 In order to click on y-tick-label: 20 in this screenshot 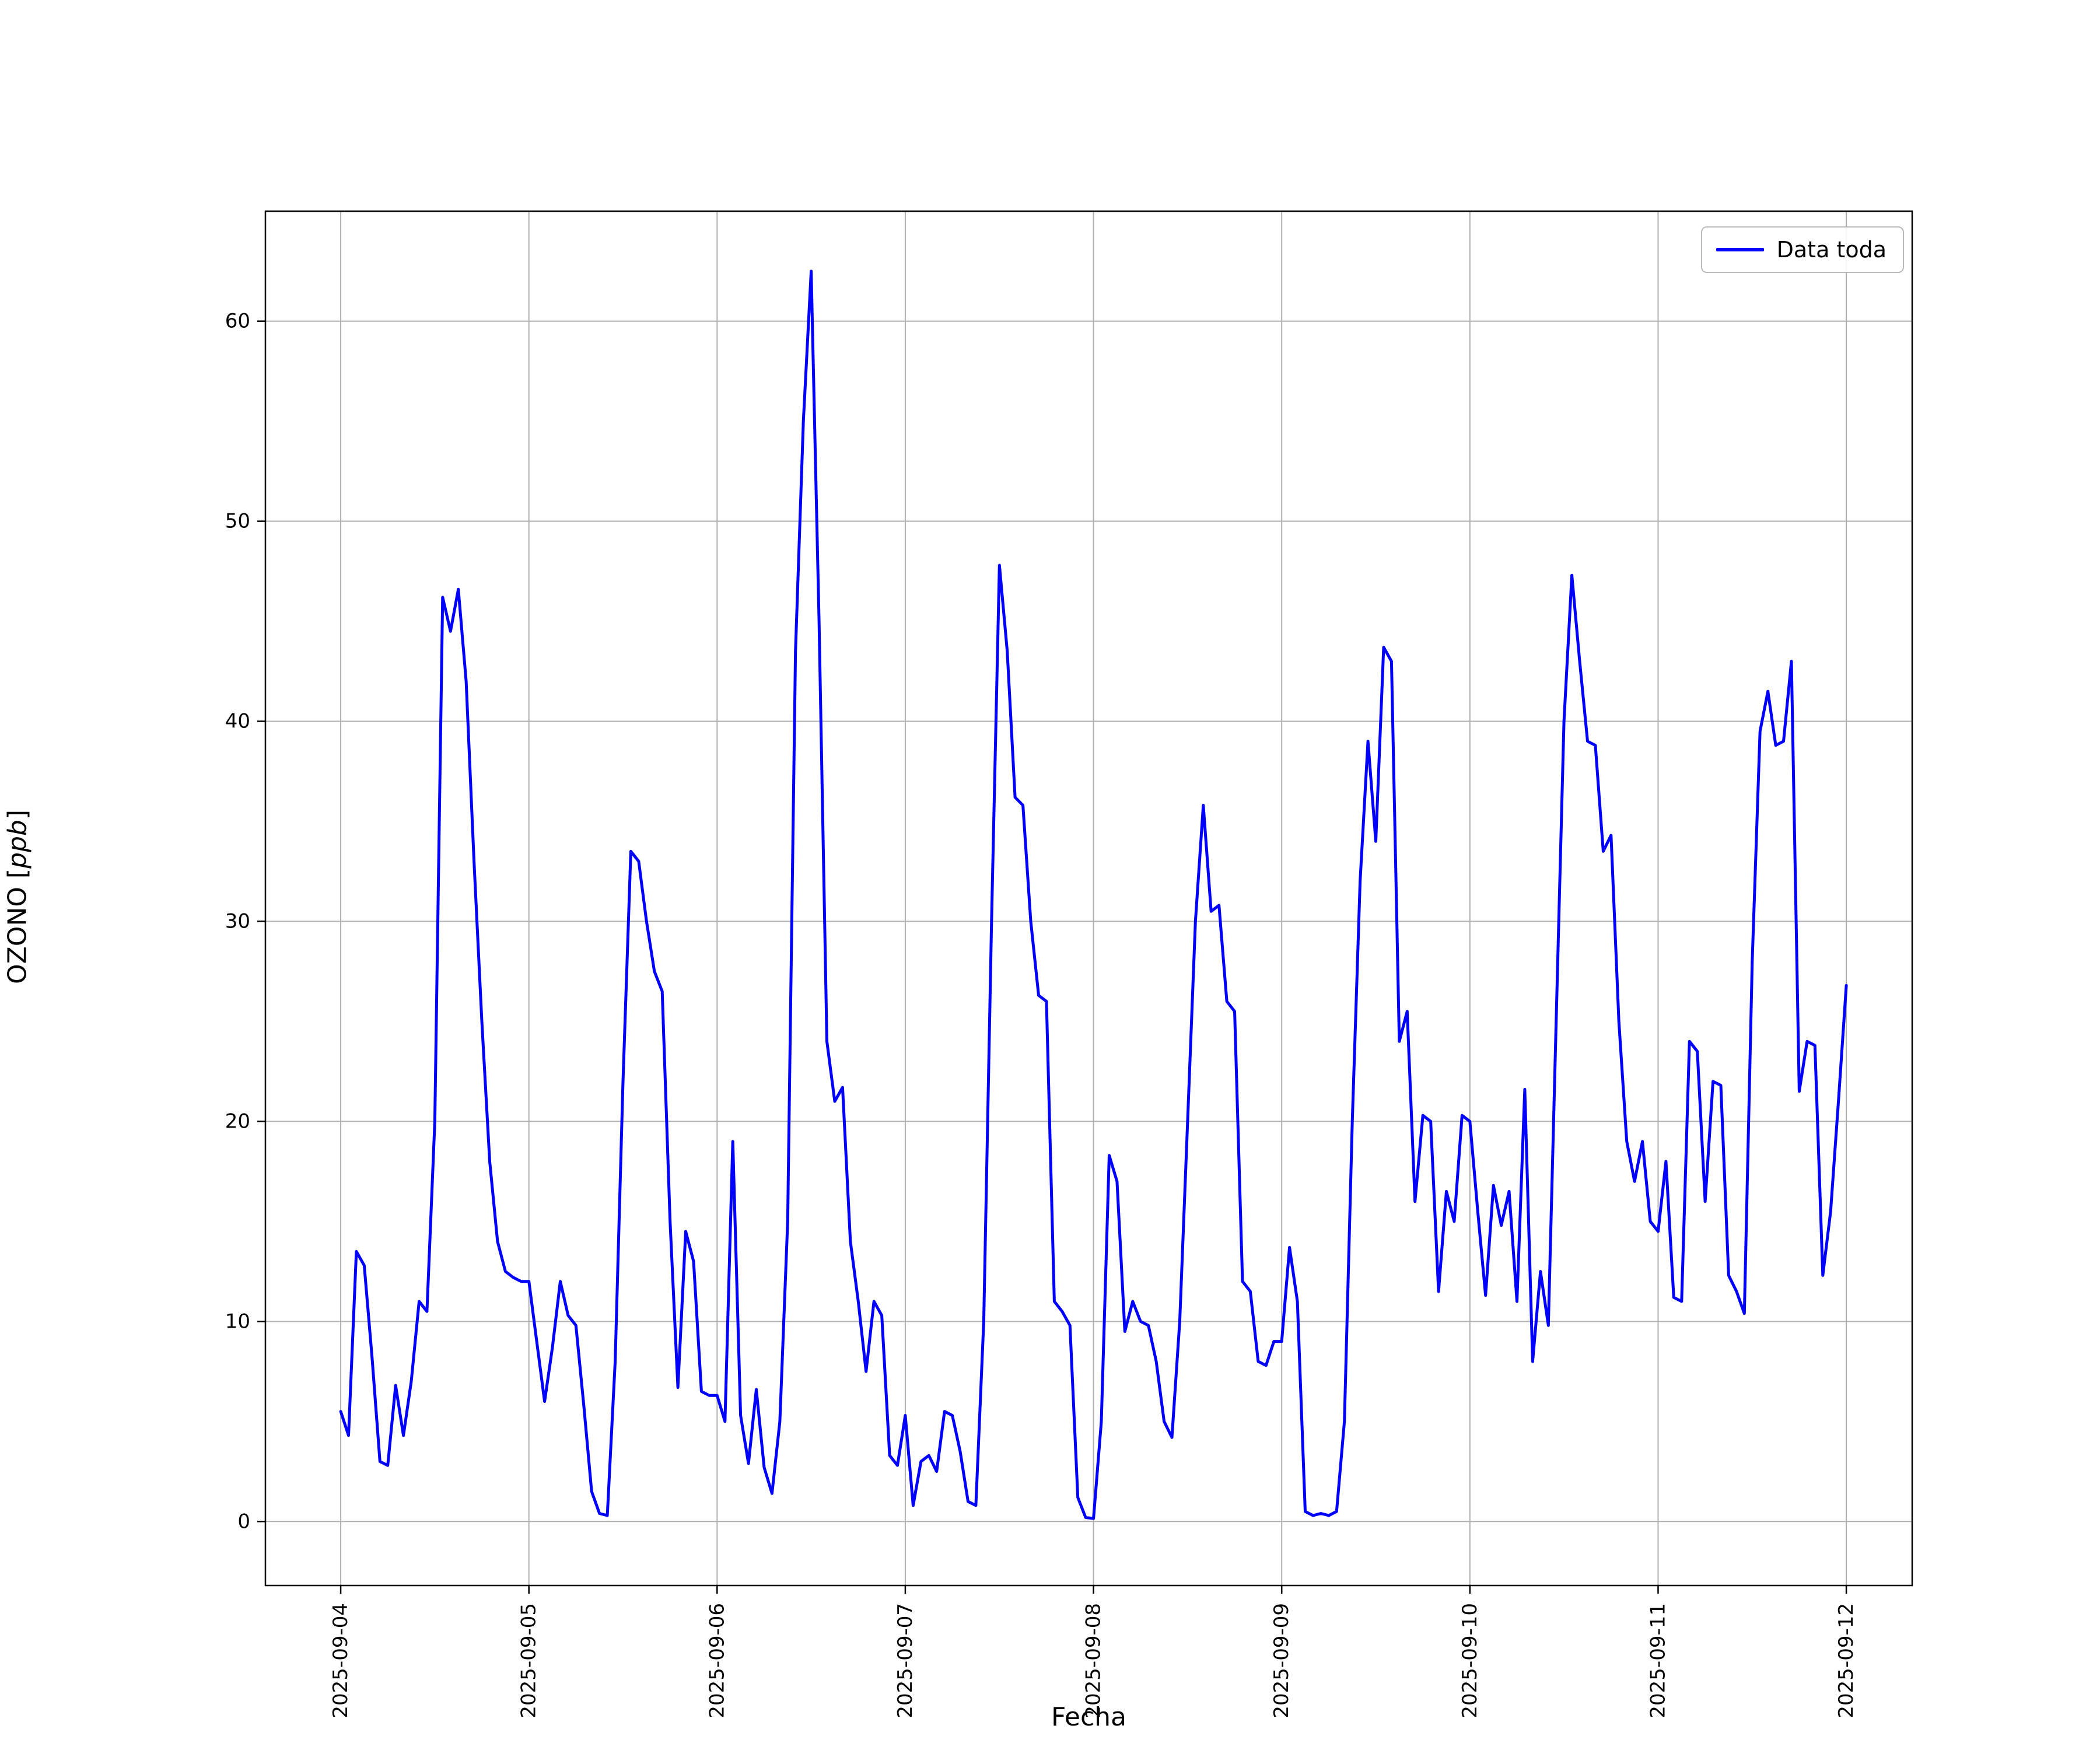, I will do `click(237, 1121)`.